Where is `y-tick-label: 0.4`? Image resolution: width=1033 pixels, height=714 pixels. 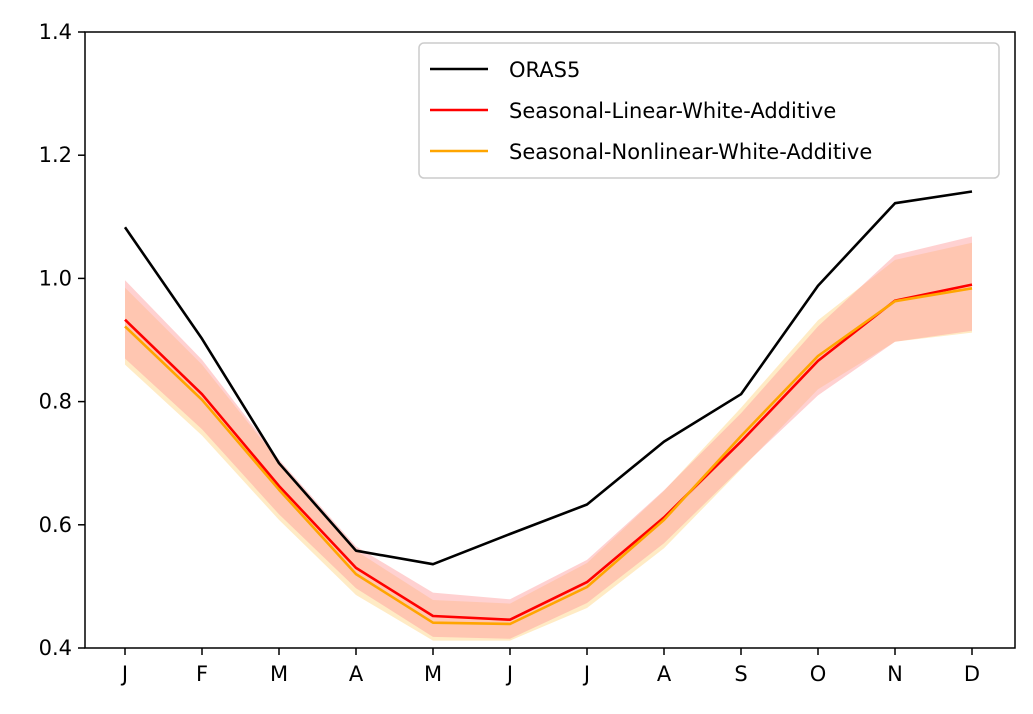
y-tick-label: 0.4 is located at coordinates (55, 648).